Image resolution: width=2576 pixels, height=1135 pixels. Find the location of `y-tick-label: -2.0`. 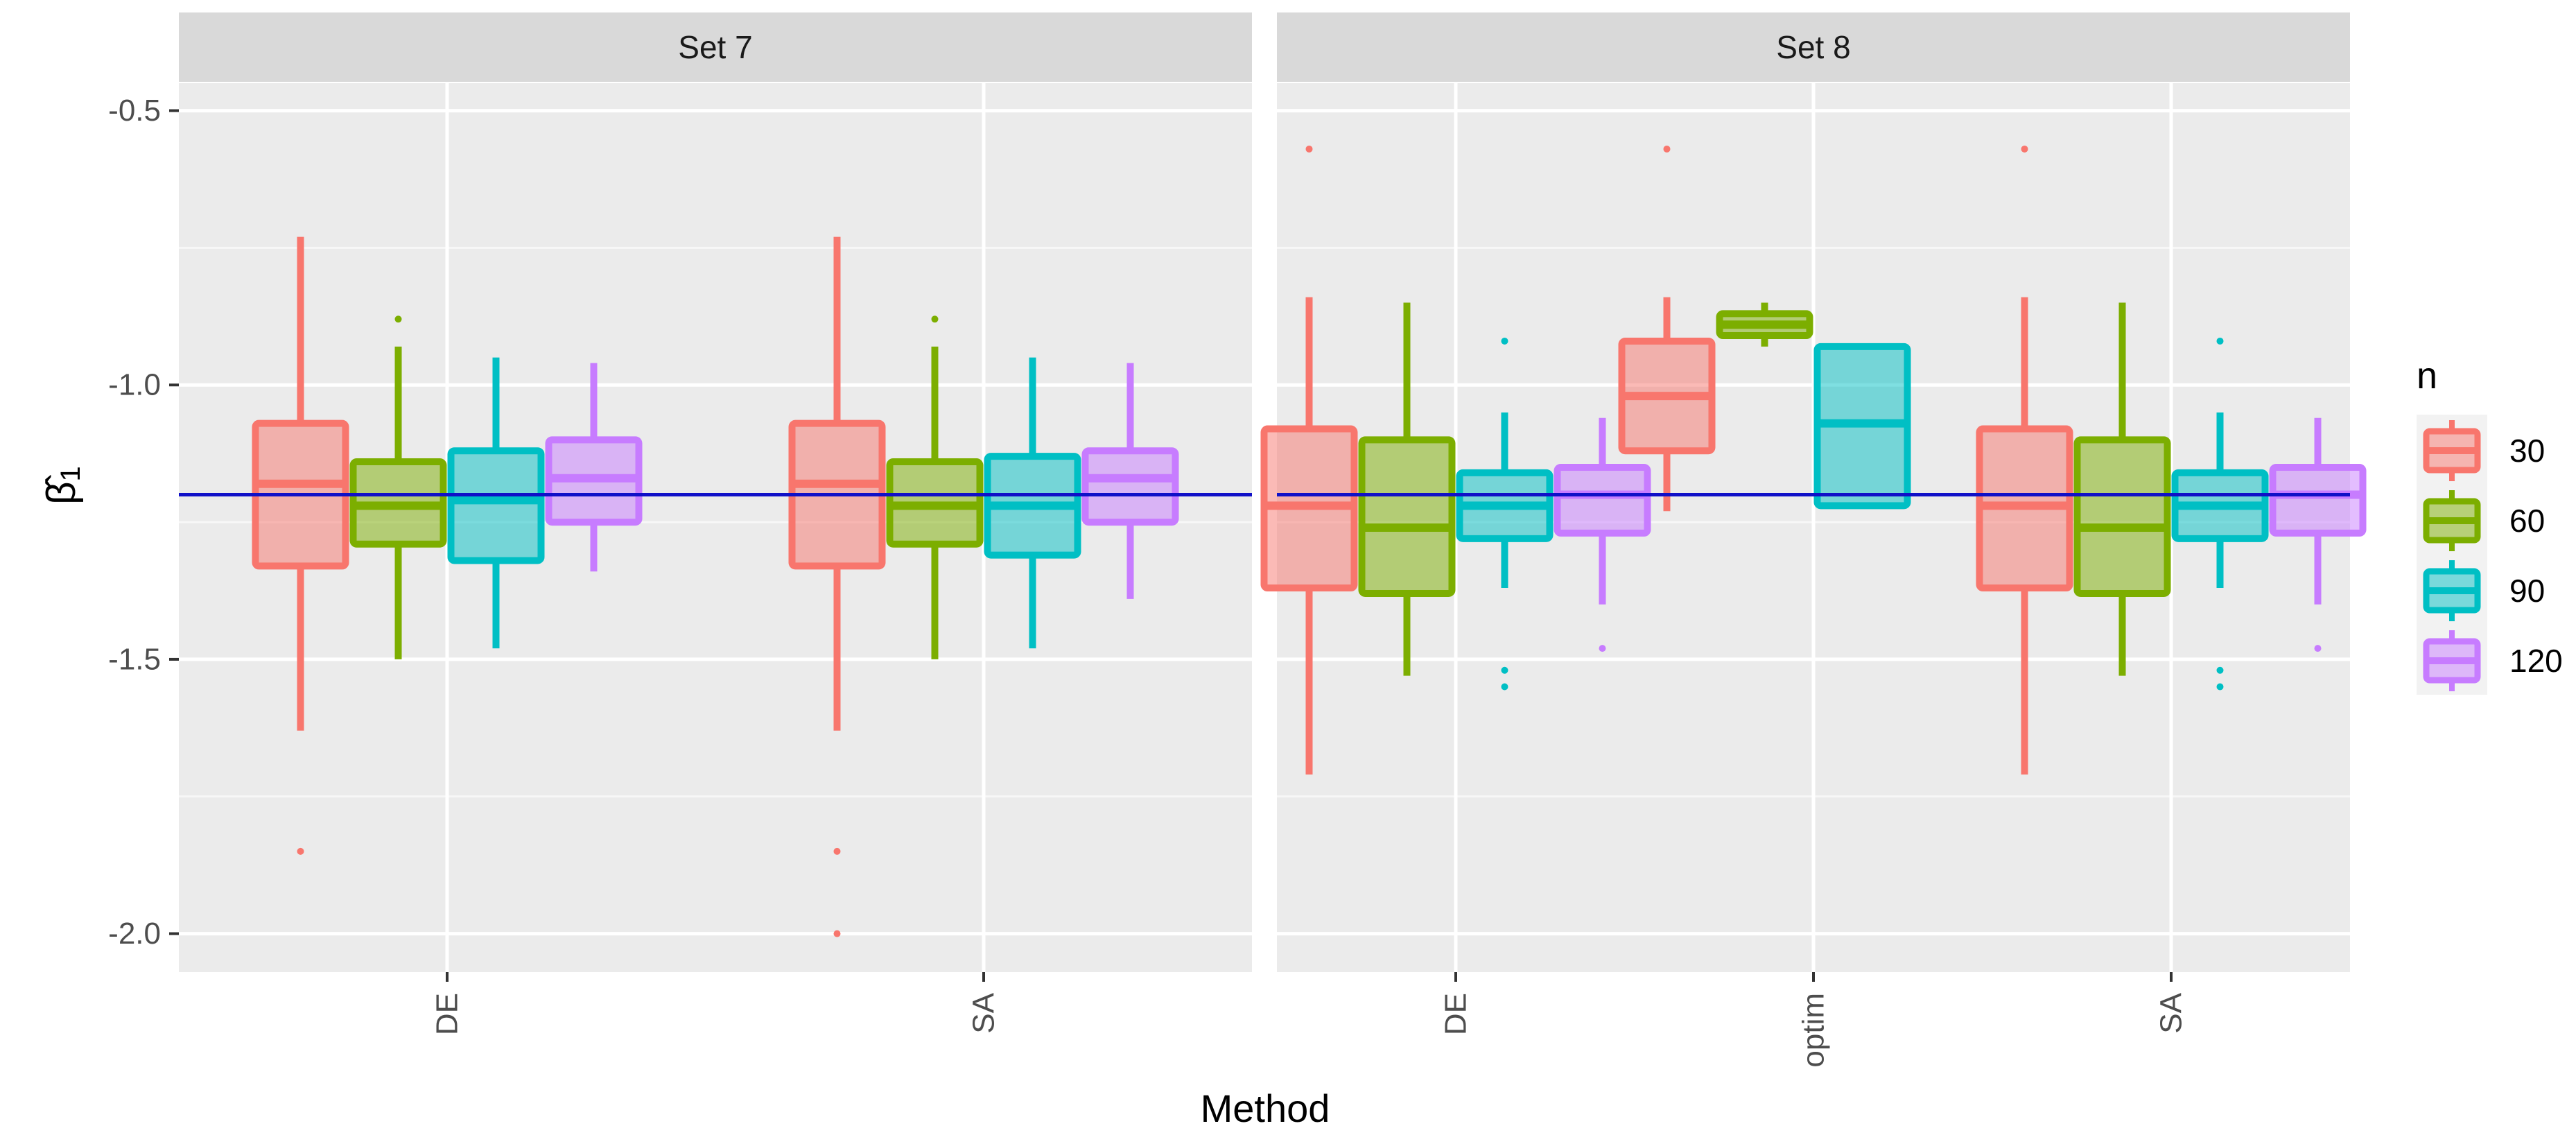

y-tick-label: -2.0 is located at coordinates (134, 934).